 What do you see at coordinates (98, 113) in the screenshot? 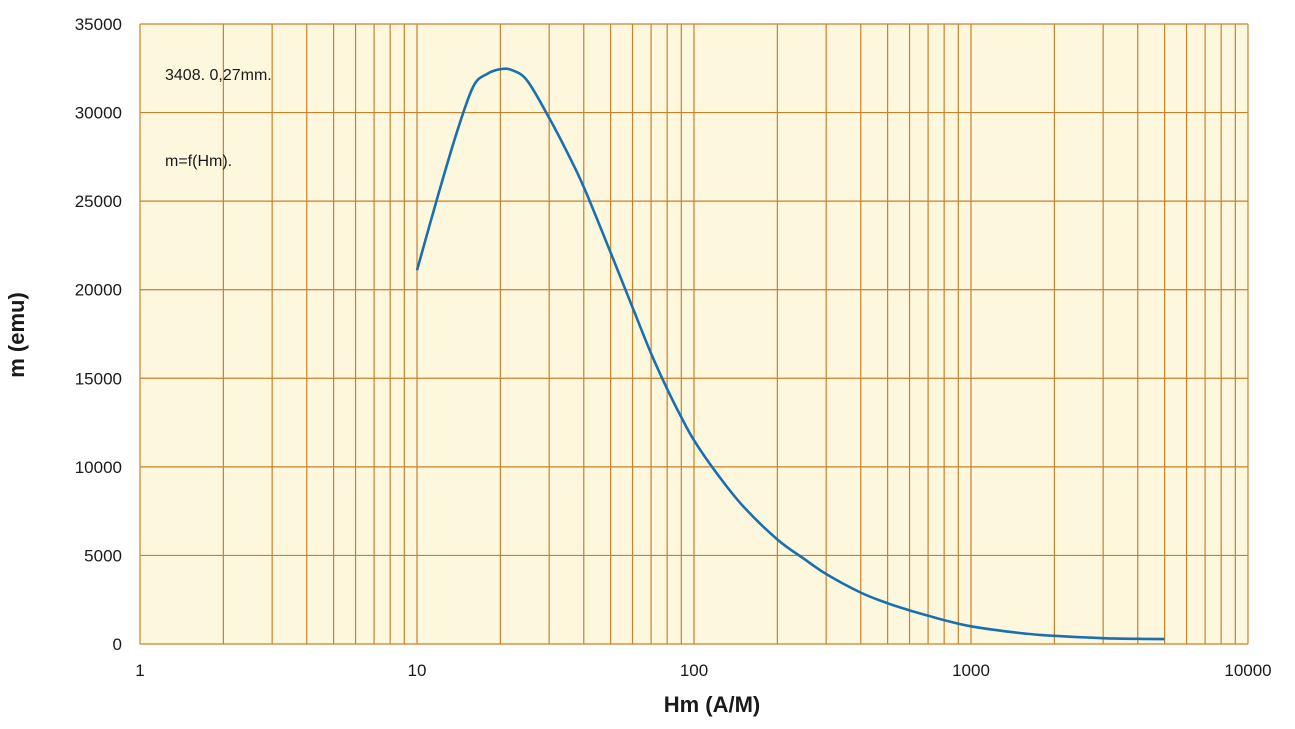
I see `y-tick-label: 30000` at bounding box center [98, 113].